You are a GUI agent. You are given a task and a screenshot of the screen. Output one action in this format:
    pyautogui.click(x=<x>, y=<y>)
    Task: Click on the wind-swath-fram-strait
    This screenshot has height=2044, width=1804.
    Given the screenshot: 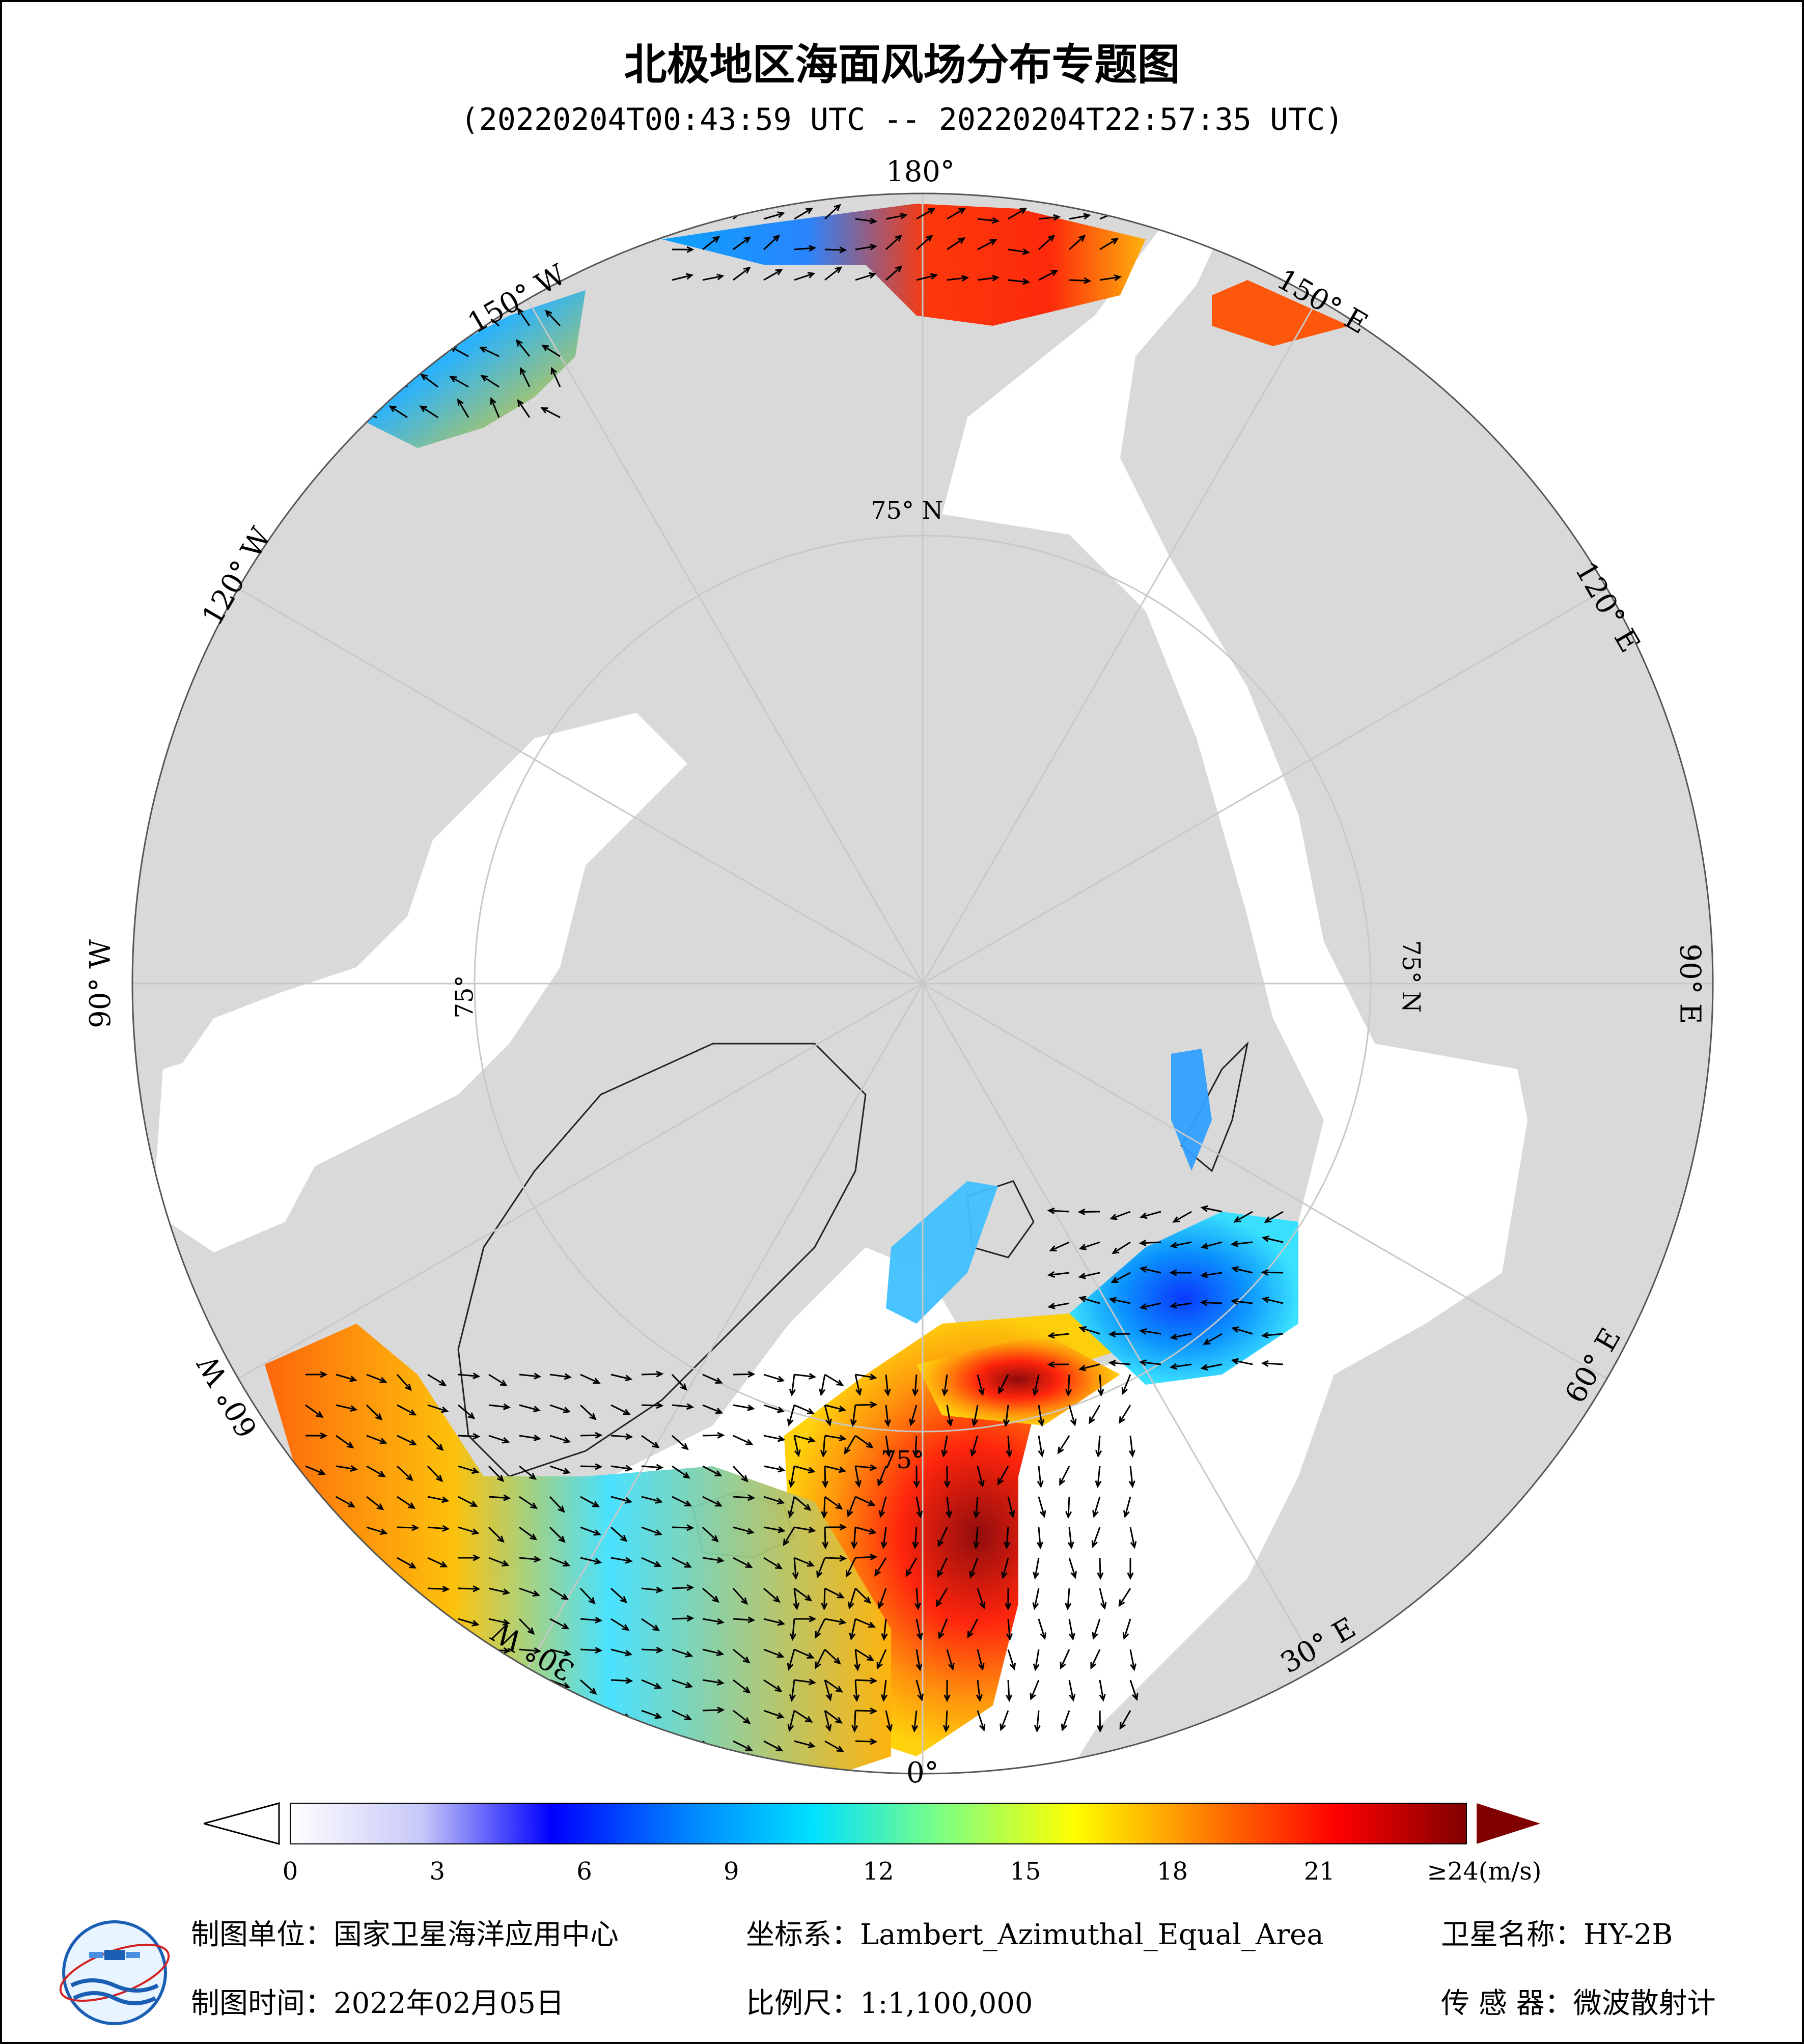 What is the action you would take?
    pyautogui.click(x=942, y=1252)
    